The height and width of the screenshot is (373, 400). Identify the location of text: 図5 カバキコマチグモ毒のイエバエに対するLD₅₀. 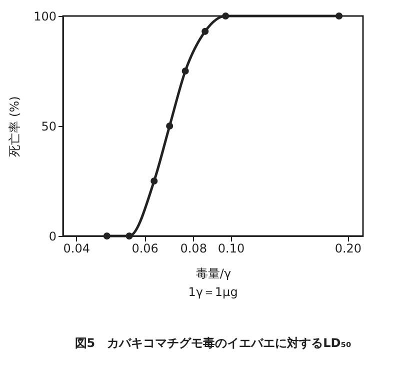
(213, 343).